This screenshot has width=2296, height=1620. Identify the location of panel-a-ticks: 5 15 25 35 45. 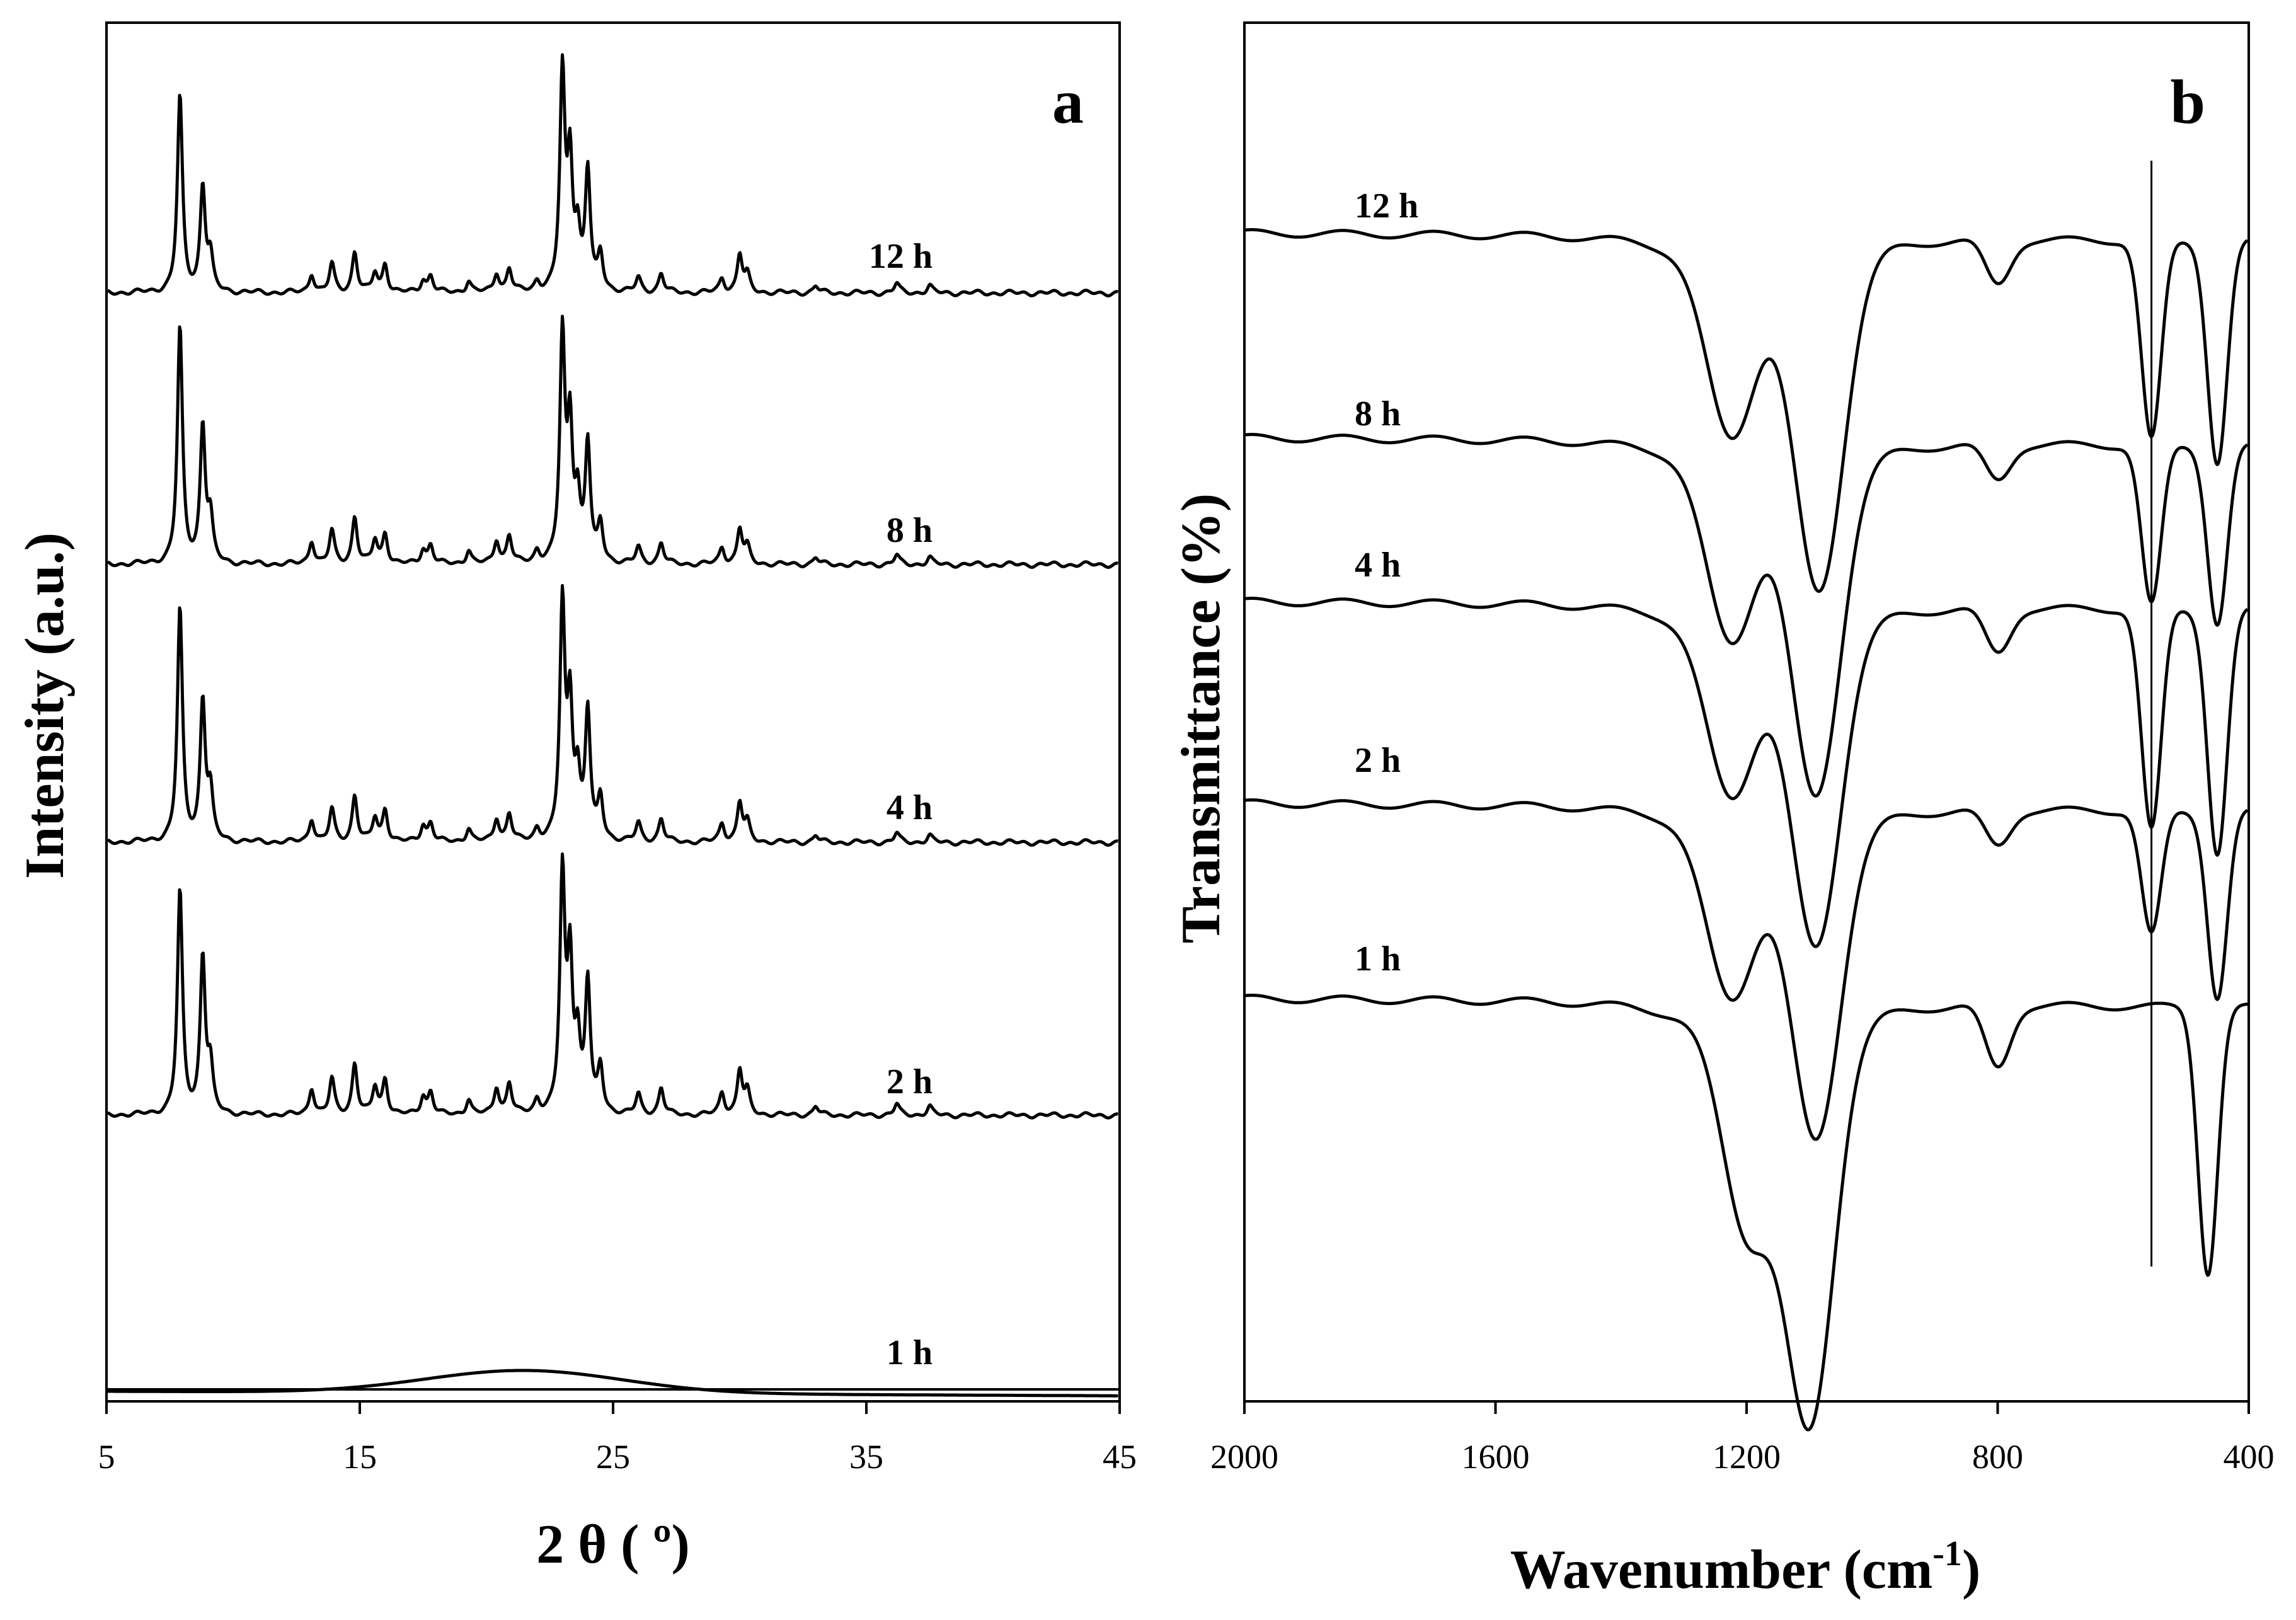
(617, 1438).